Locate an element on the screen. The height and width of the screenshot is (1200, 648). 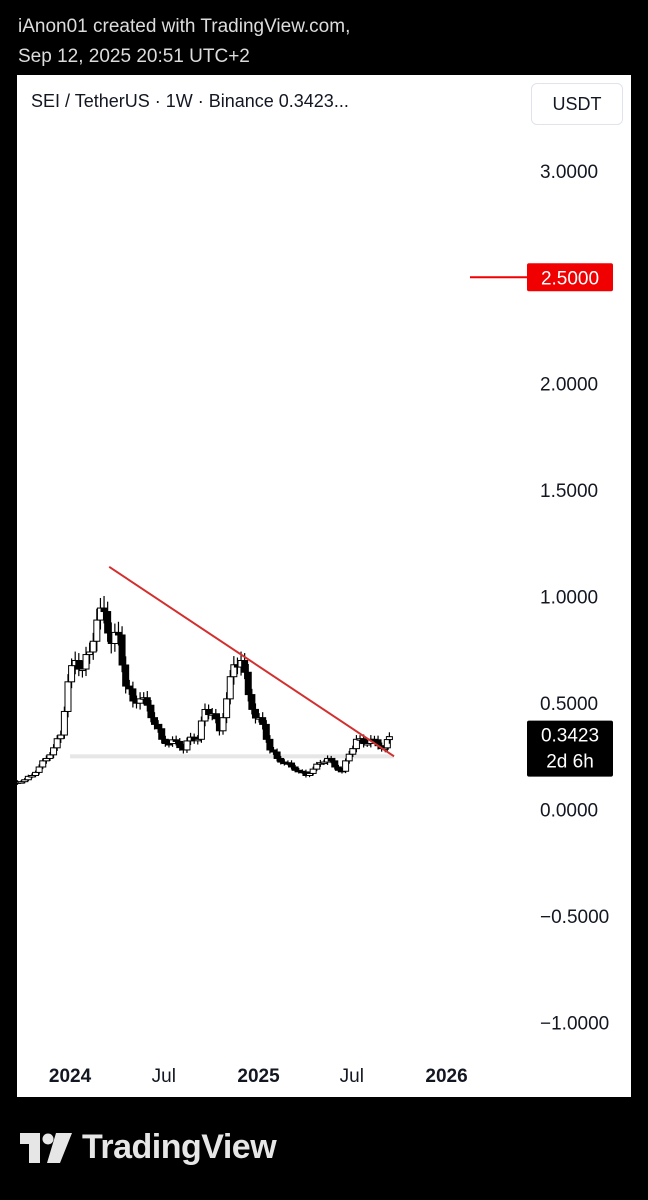
bar-countdown-label: 2d 6h is located at coordinates (570, 762).